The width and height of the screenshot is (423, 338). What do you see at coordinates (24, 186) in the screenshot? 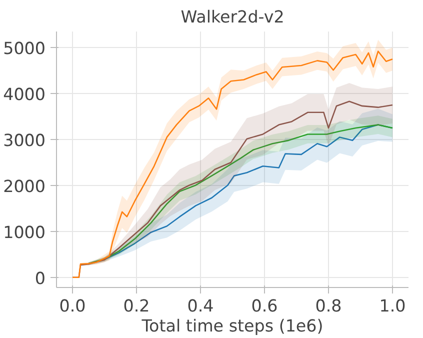
I see `y-tick-label: 2000` at bounding box center [24, 186].